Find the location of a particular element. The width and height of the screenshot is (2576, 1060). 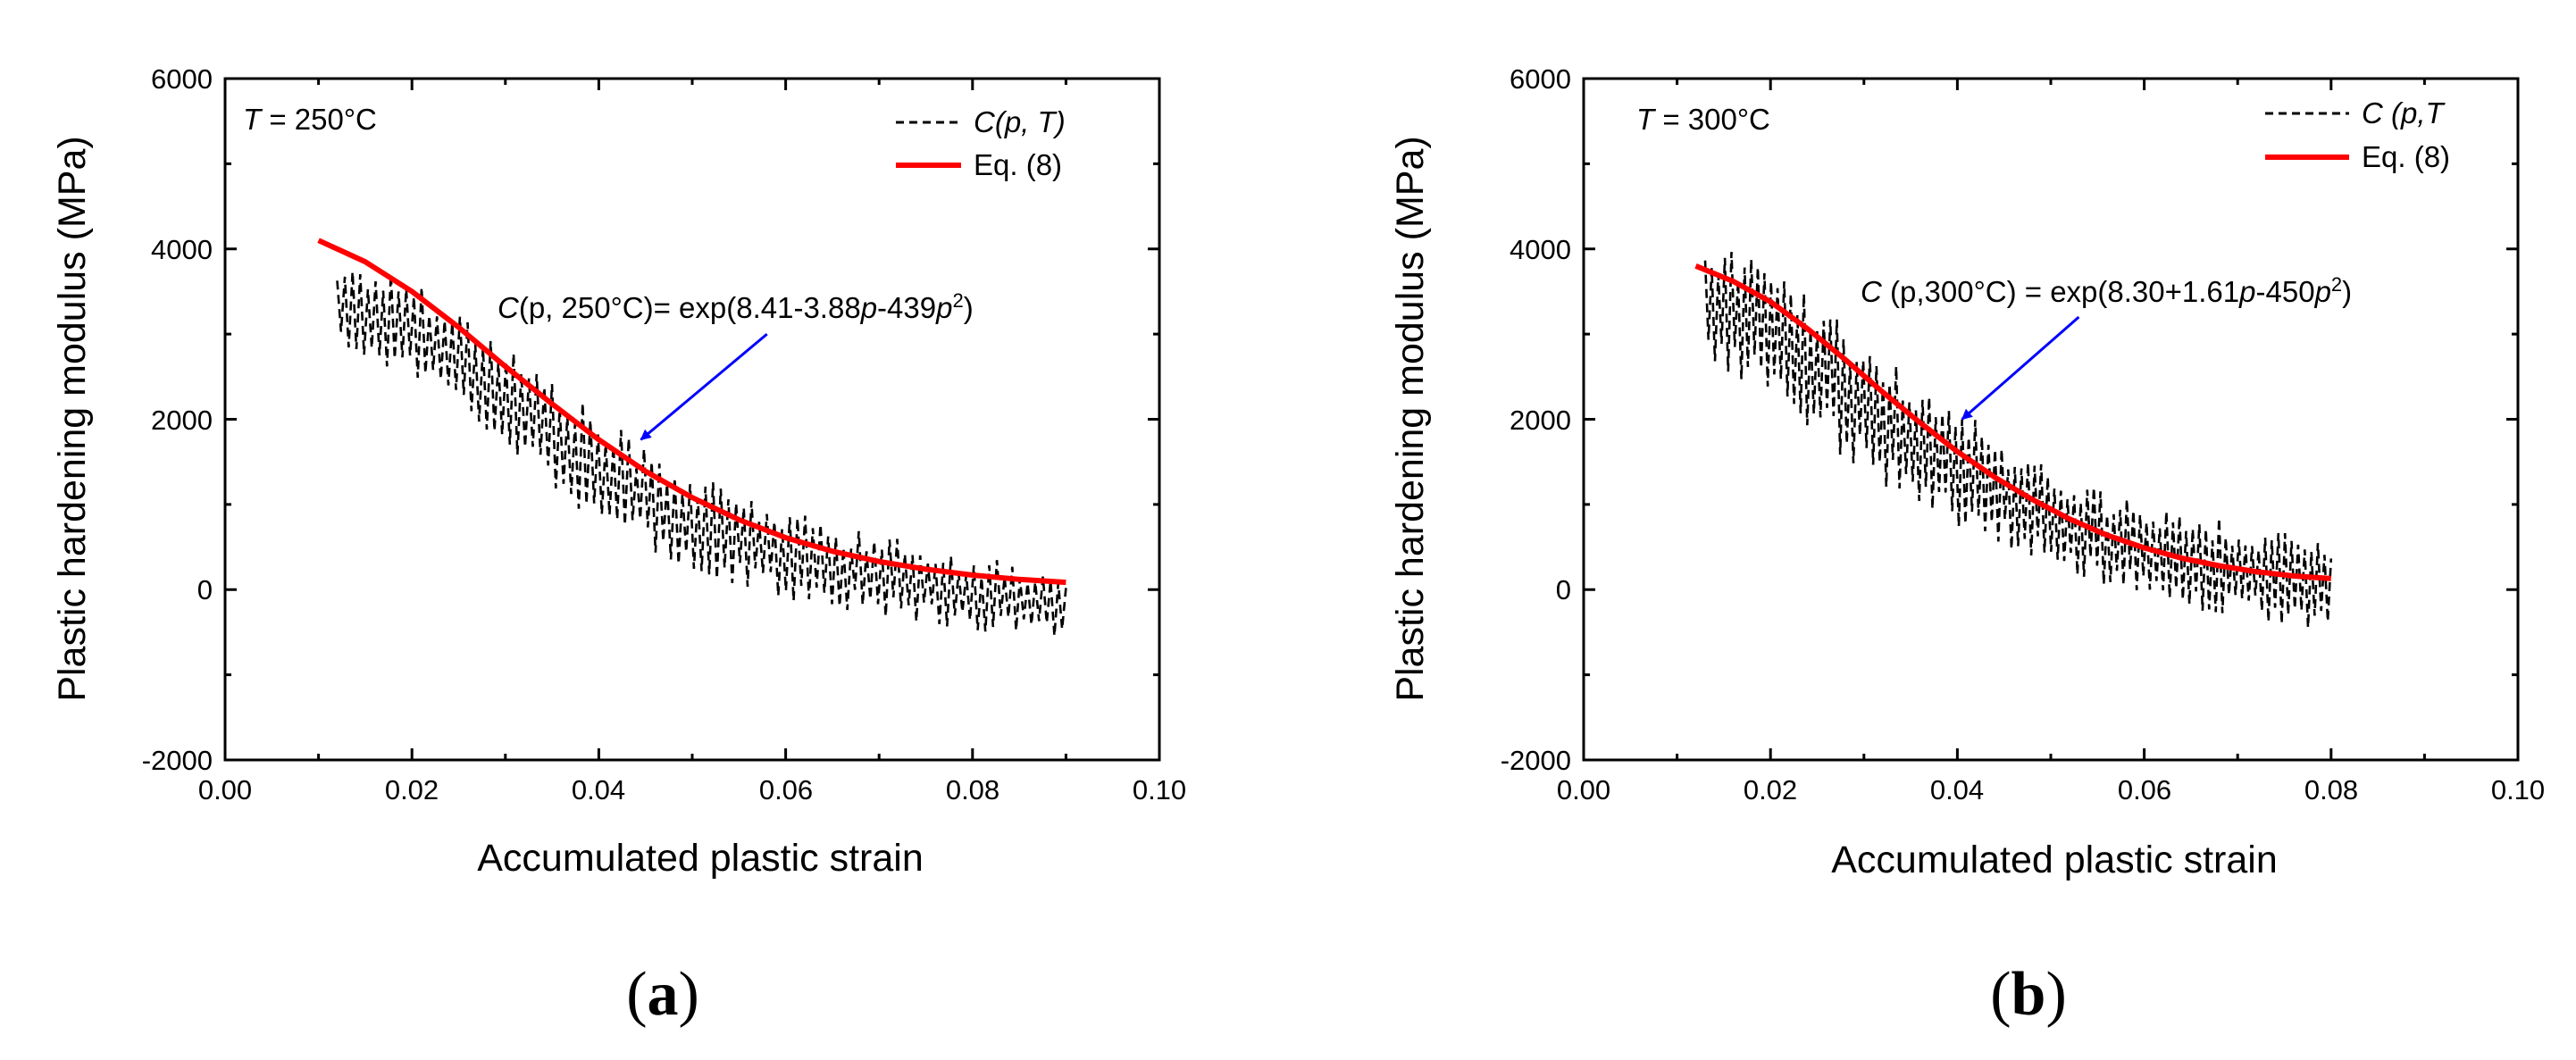

panel-b-x-tick-labels: 0.00 0.02 0.04 0.06 0.08 0.10 is located at coordinates (2051, 789).